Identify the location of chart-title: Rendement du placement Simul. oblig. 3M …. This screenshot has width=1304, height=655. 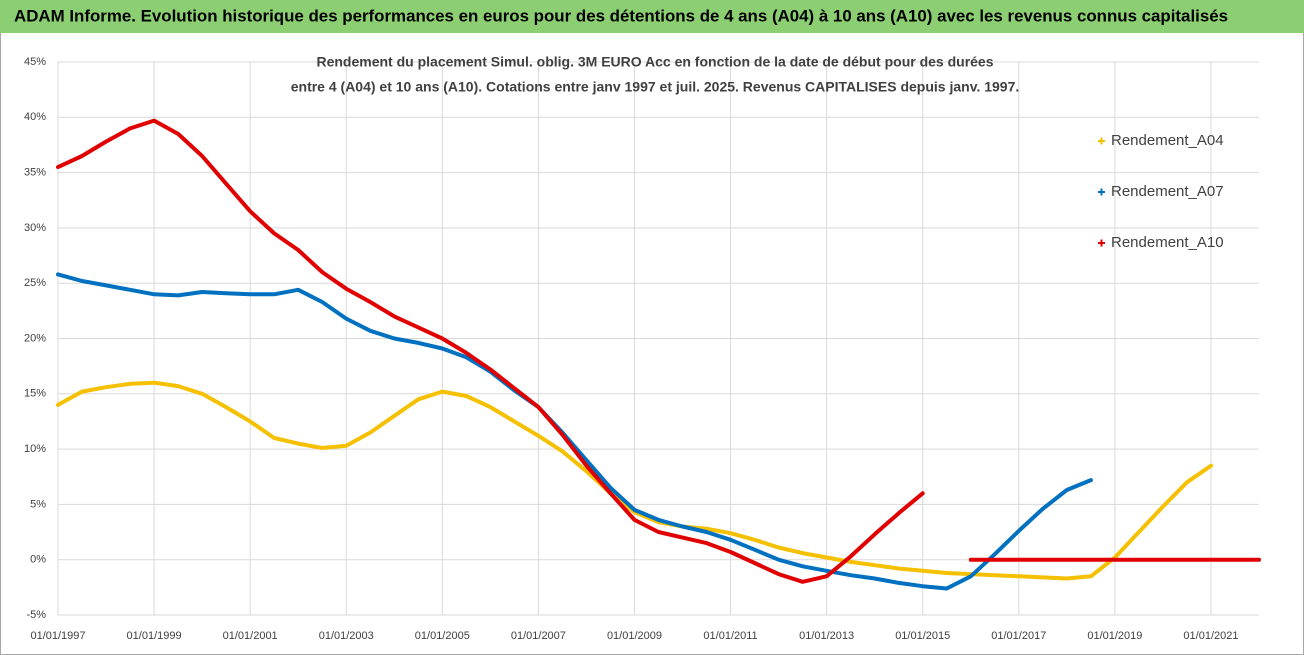
(654, 62).